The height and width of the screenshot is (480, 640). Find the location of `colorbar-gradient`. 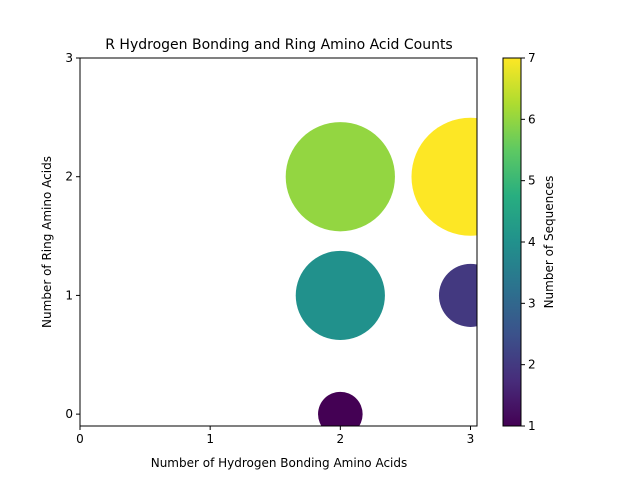

colorbar-gradient is located at coordinates (512, 242).